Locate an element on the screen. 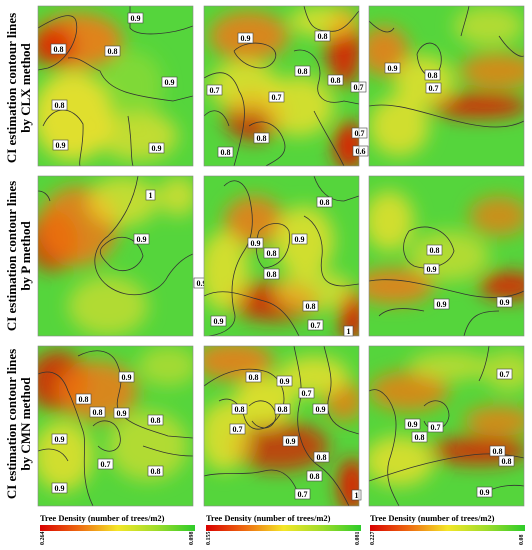 The height and width of the screenshot is (550, 532). row-label-2-line1: CI estimation contour lines is located at coordinates (11, 256).